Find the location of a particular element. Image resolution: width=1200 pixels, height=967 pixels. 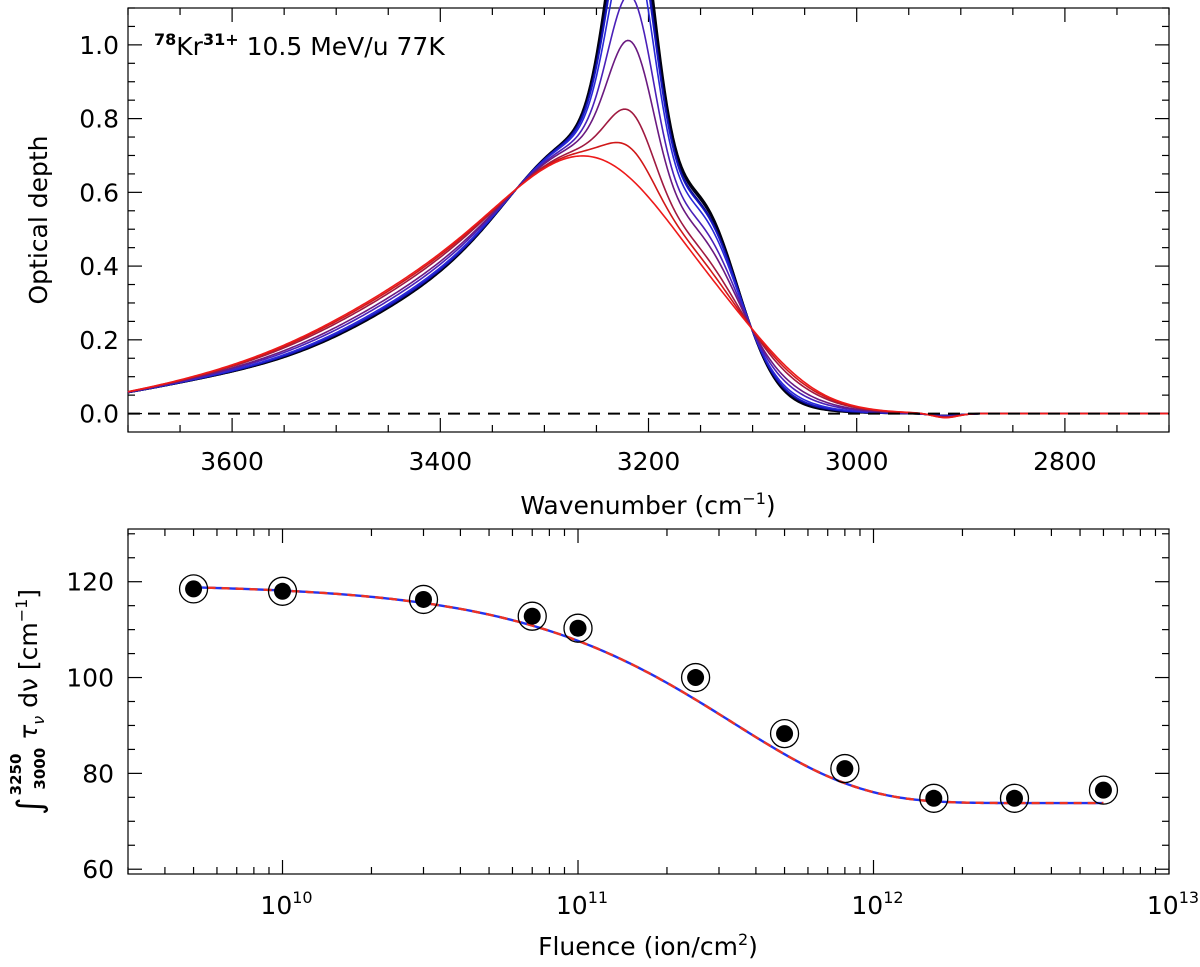

spectrum-x-axis-title: Wavenumber (cm−1) is located at coordinates (647, 504).